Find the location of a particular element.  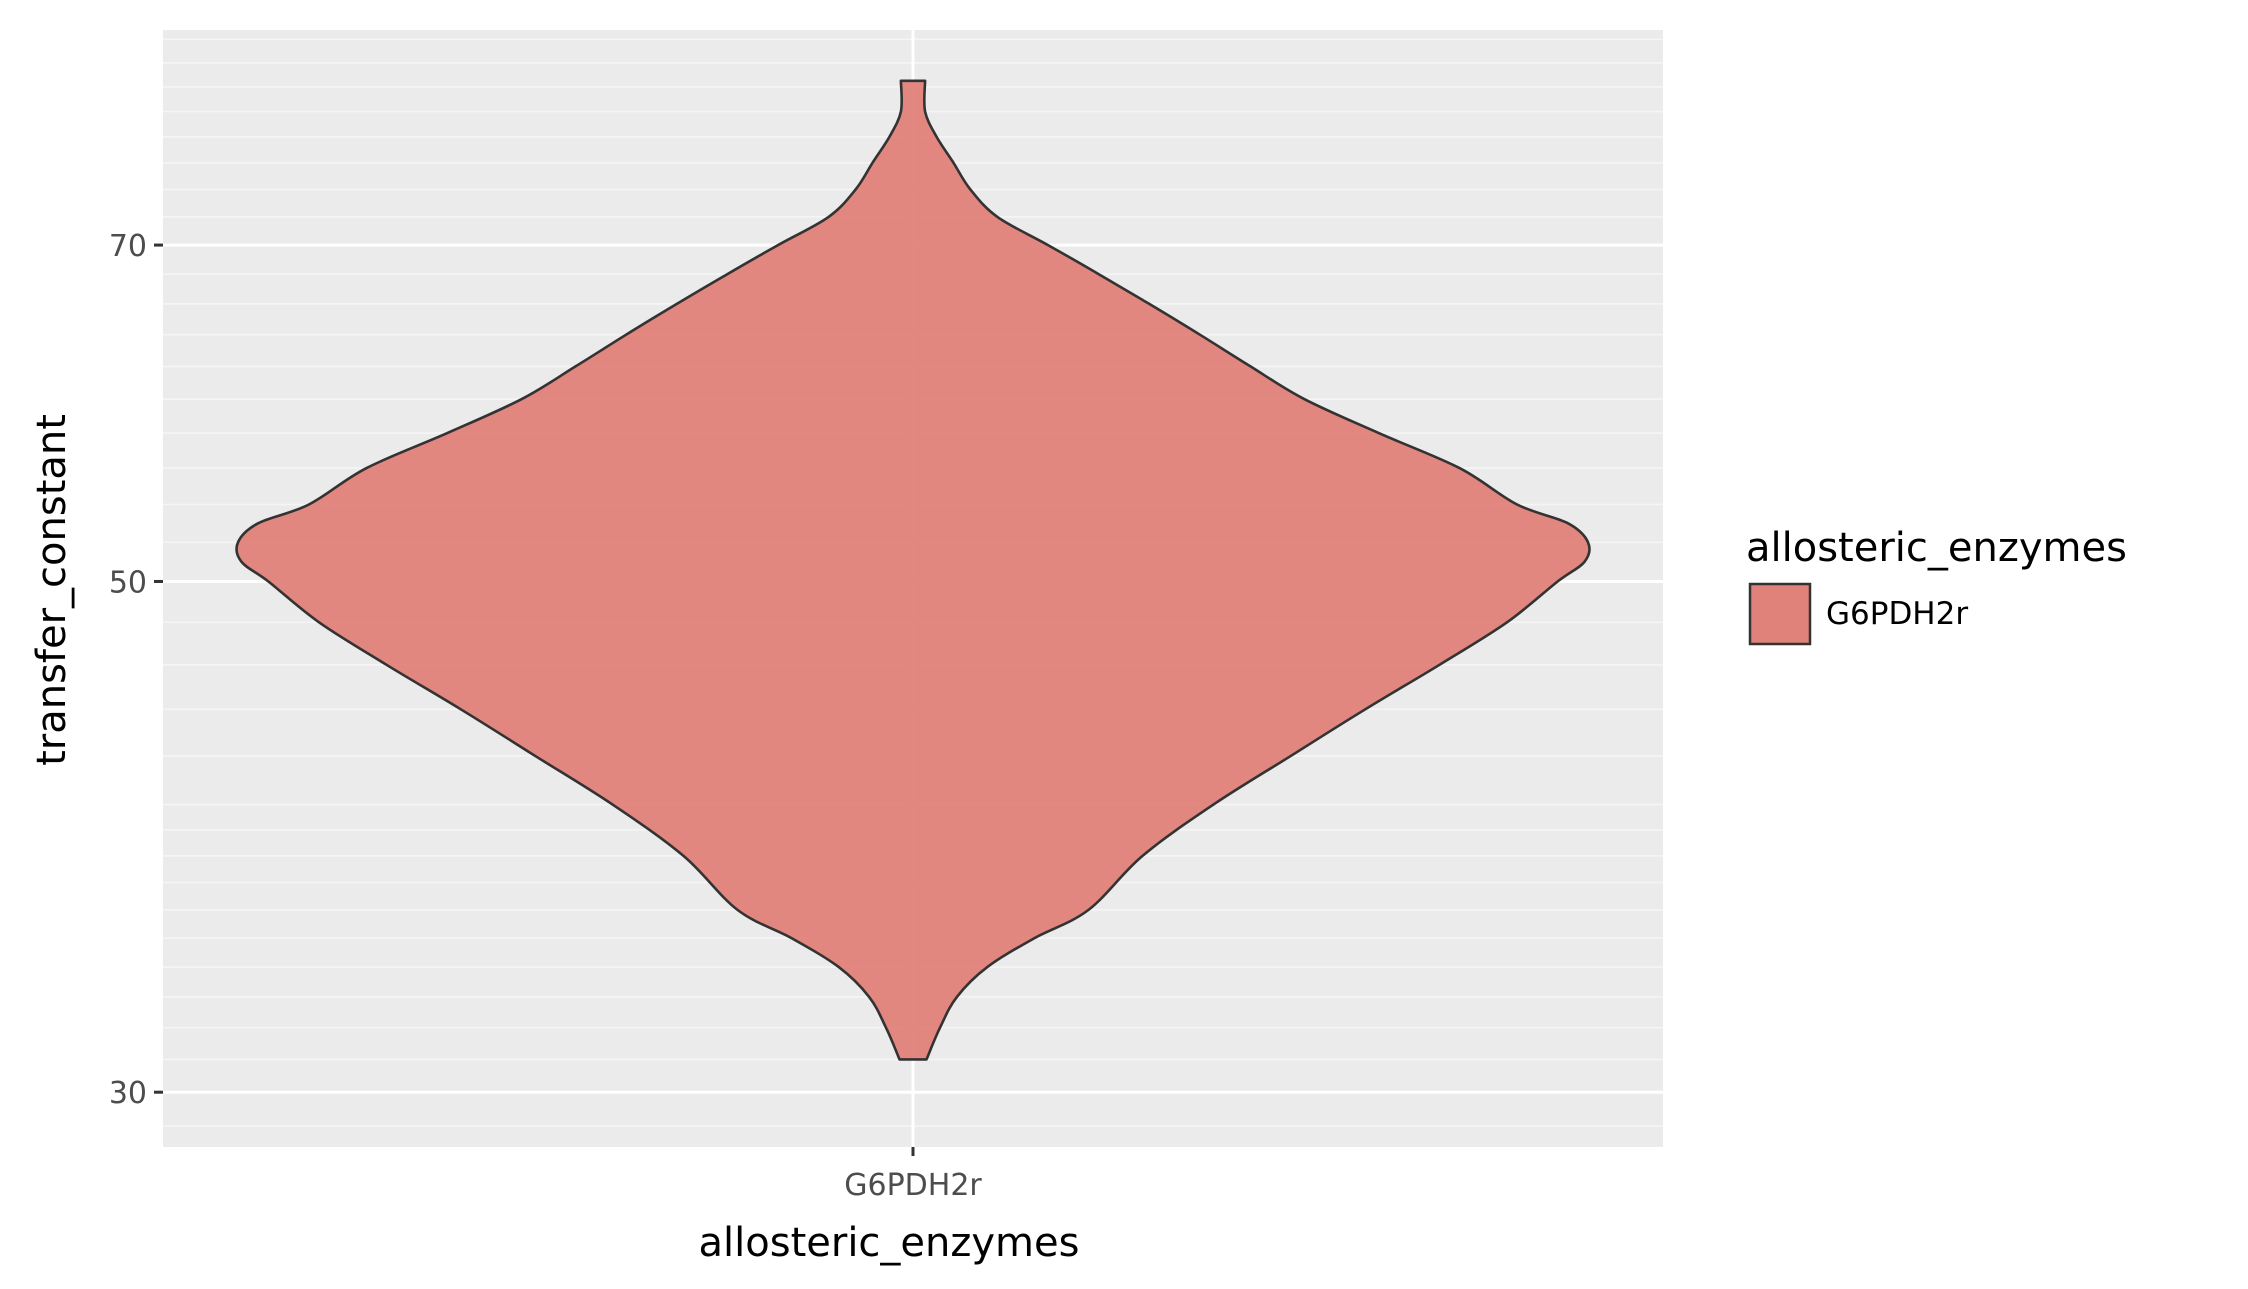

legend: allosteric_enzymes G6PDH2r is located at coordinates (1936, 585).